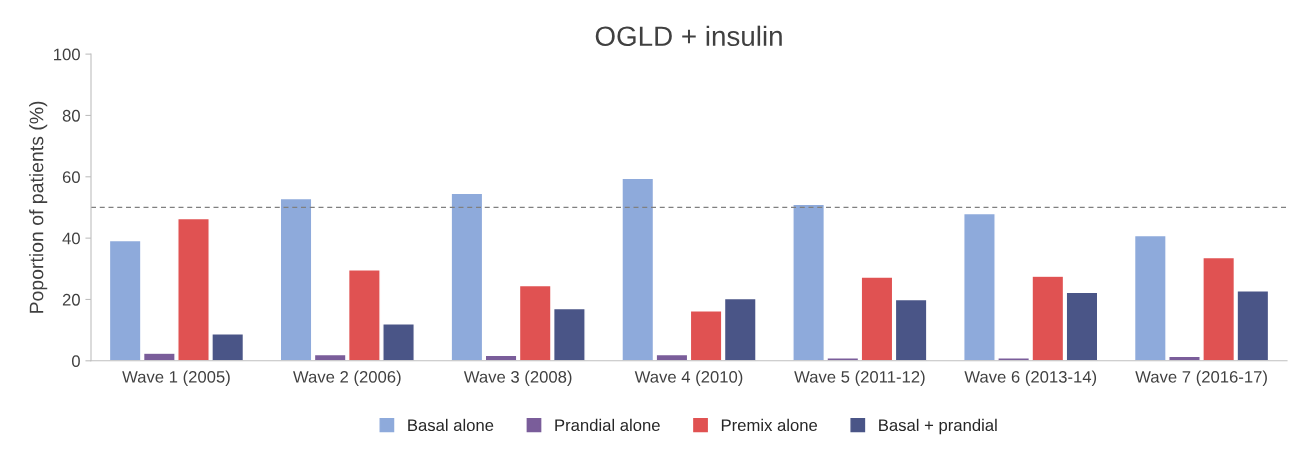 The image size is (1300, 451). I want to click on legend-label: Prandial alone, so click(607, 425).